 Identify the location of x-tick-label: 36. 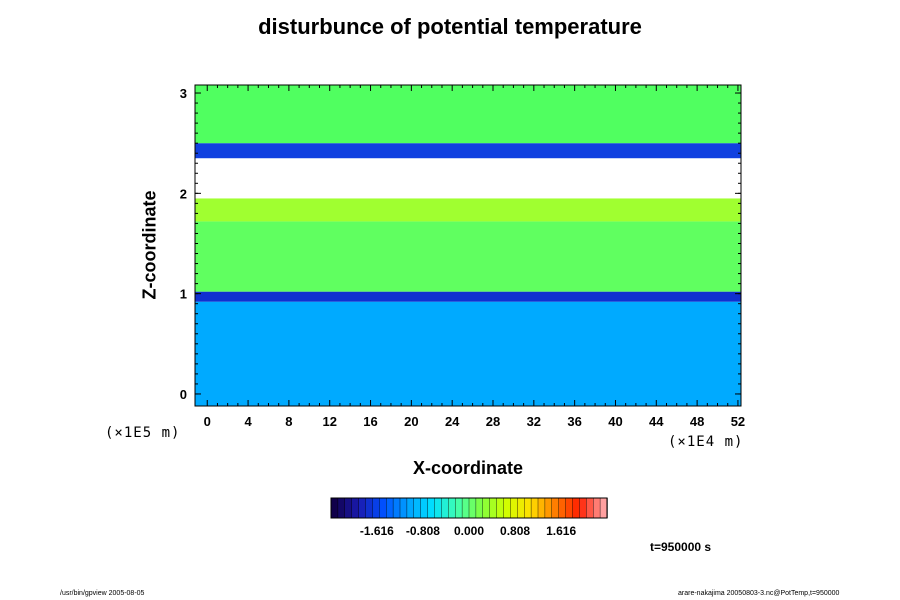
(574, 421).